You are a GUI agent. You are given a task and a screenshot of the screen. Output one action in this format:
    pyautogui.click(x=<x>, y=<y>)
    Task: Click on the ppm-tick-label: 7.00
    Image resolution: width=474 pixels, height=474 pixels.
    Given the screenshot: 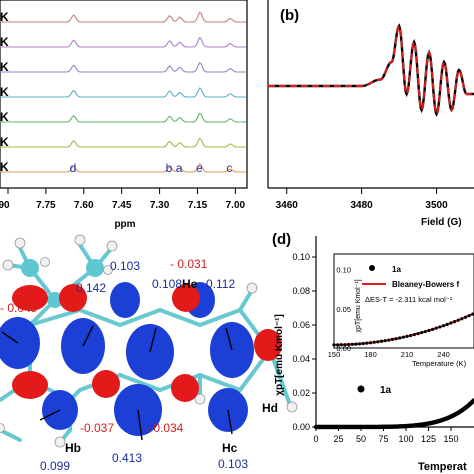 What is the action you would take?
    pyautogui.click(x=236, y=205)
    